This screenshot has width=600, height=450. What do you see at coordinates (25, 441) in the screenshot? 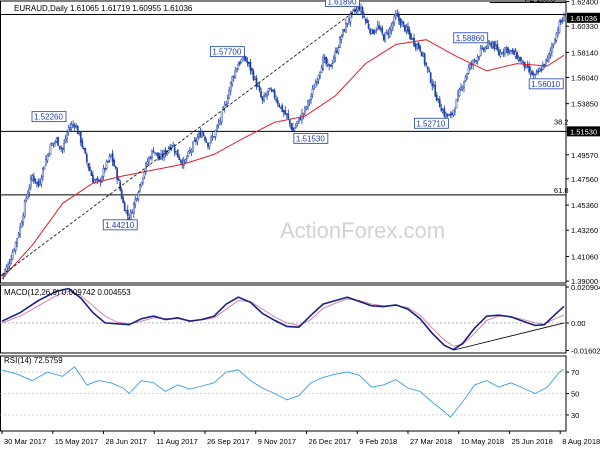
I see `x-tick-label: 30 Mar 2017` at bounding box center [25, 441].